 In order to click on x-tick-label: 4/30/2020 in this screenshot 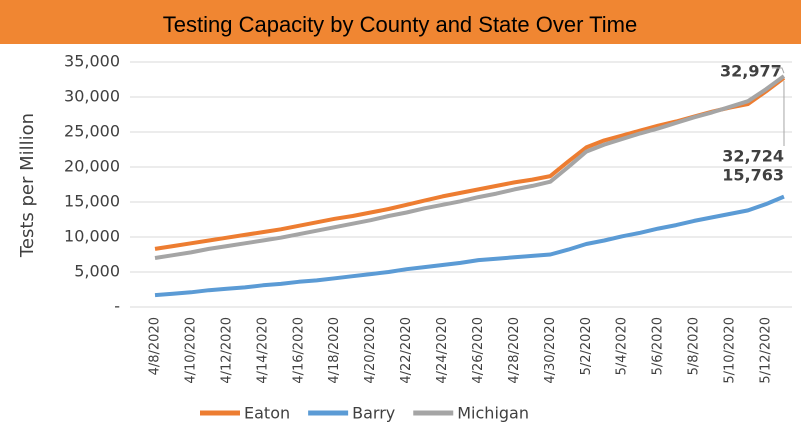, I will do `click(550, 350)`.